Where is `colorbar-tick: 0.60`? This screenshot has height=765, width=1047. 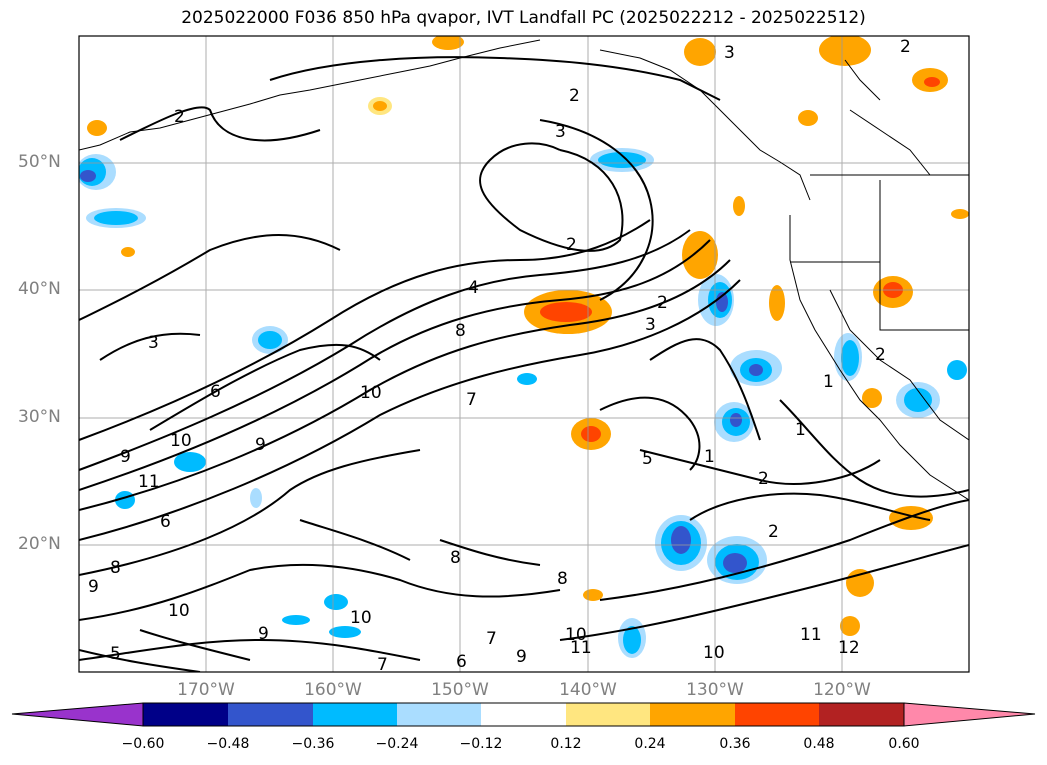
colorbar-tick: 0.60 is located at coordinates (904, 744).